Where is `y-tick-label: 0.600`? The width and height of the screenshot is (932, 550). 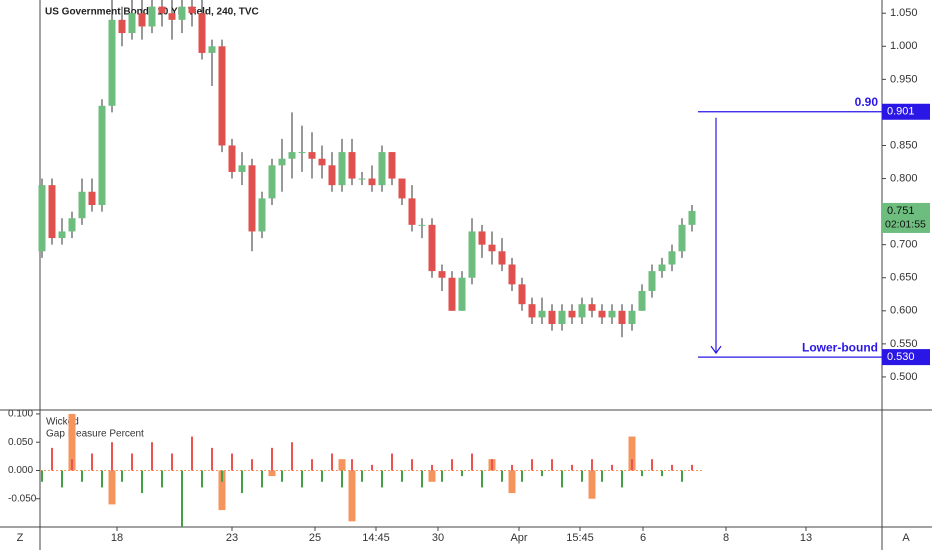 y-tick-label: 0.600 is located at coordinates (904, 311).